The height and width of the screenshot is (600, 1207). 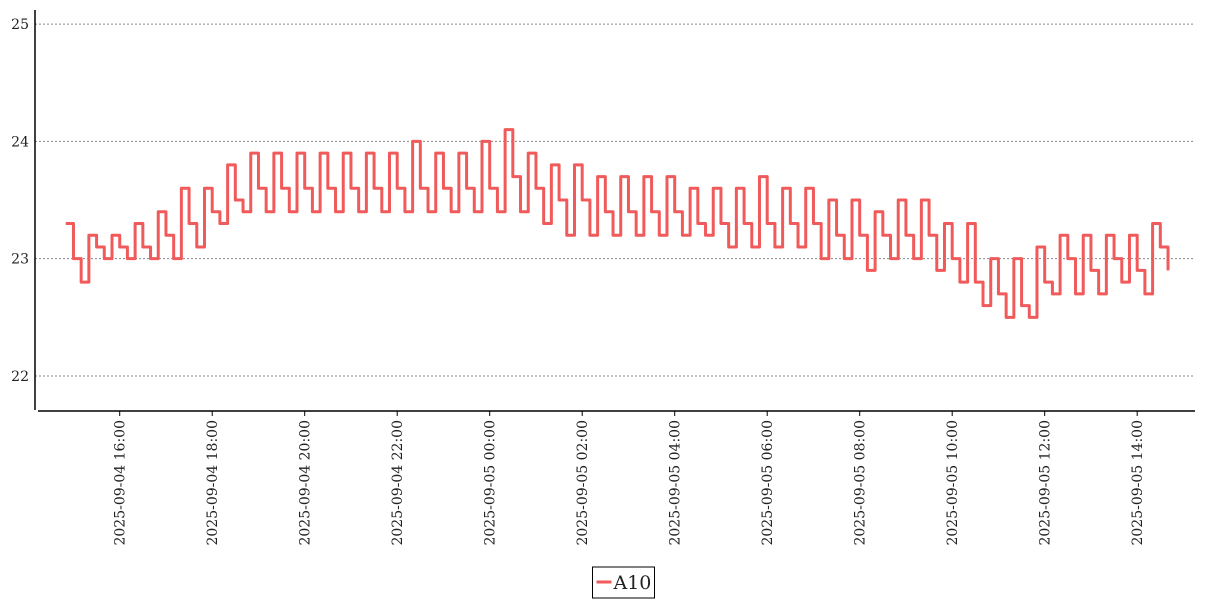 I want to click on x-tick-label: 2025-09-05 10:00, so click(x=953, y=483).